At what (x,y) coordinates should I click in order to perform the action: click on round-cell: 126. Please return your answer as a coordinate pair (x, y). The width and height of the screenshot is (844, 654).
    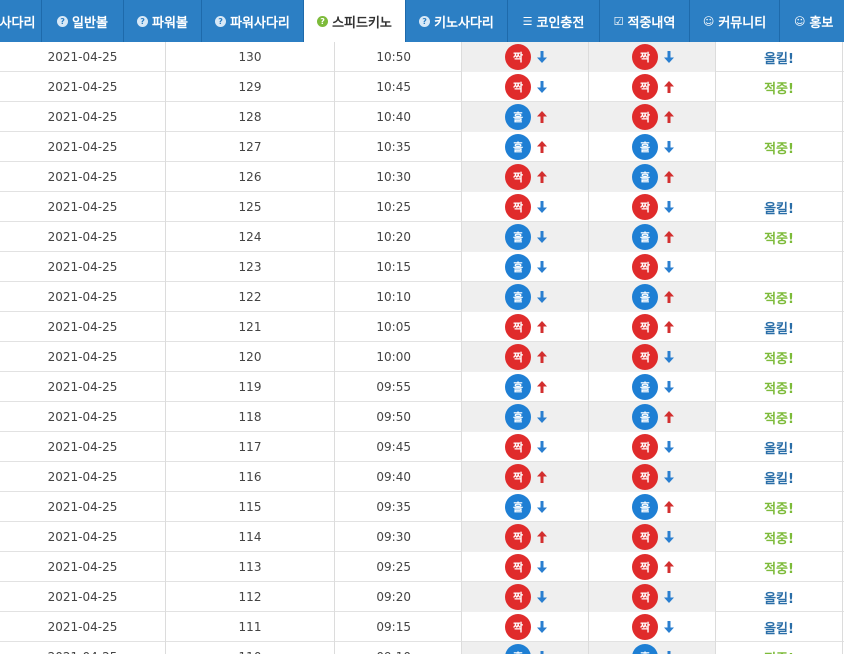
    Looking at the image, I should click on (250, 177).